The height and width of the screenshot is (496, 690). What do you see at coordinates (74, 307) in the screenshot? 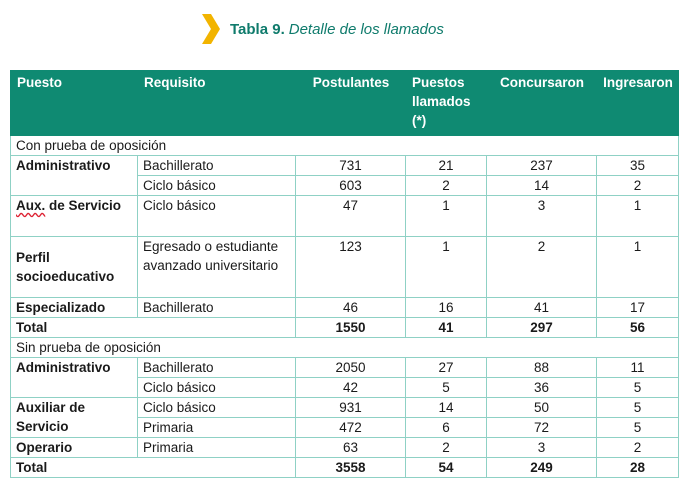
I see `puesto-cell: Especializado` at bounding box center [74, 307].